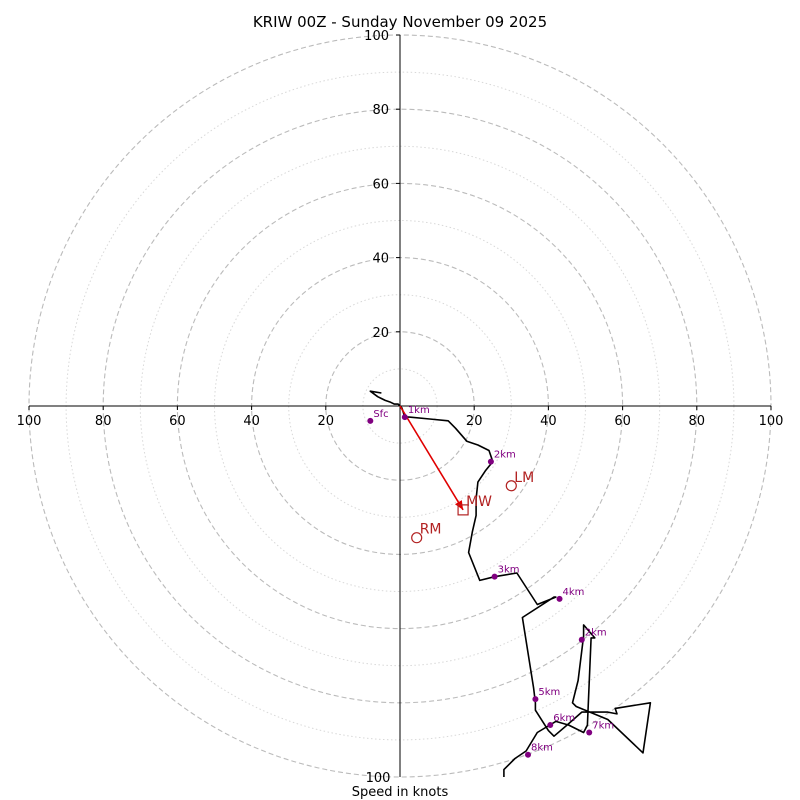 Image resolution: width=800 pixels, height=800 pixels. I want to click on height-marker-label: 4km, so click(574, 592).